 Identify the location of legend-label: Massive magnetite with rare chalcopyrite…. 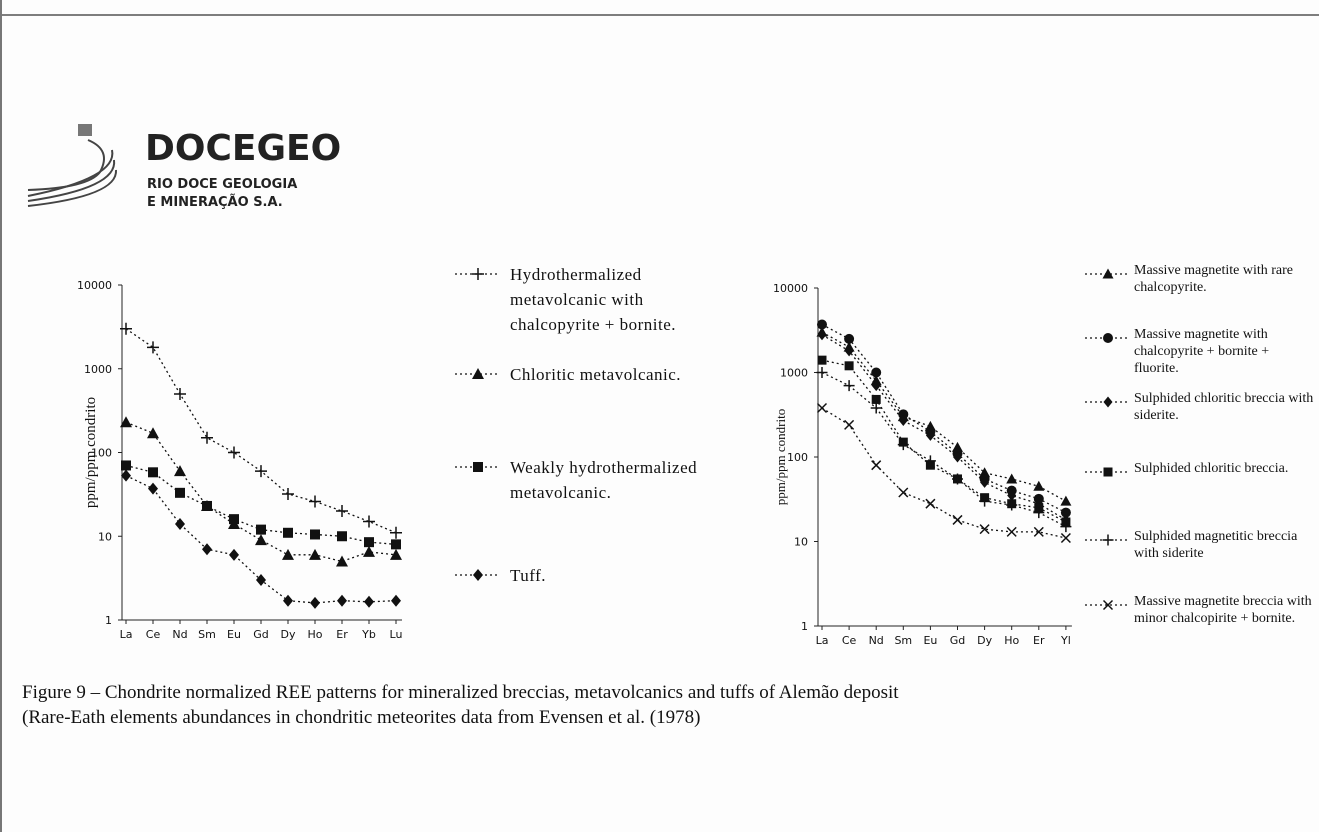
(1214, 279).